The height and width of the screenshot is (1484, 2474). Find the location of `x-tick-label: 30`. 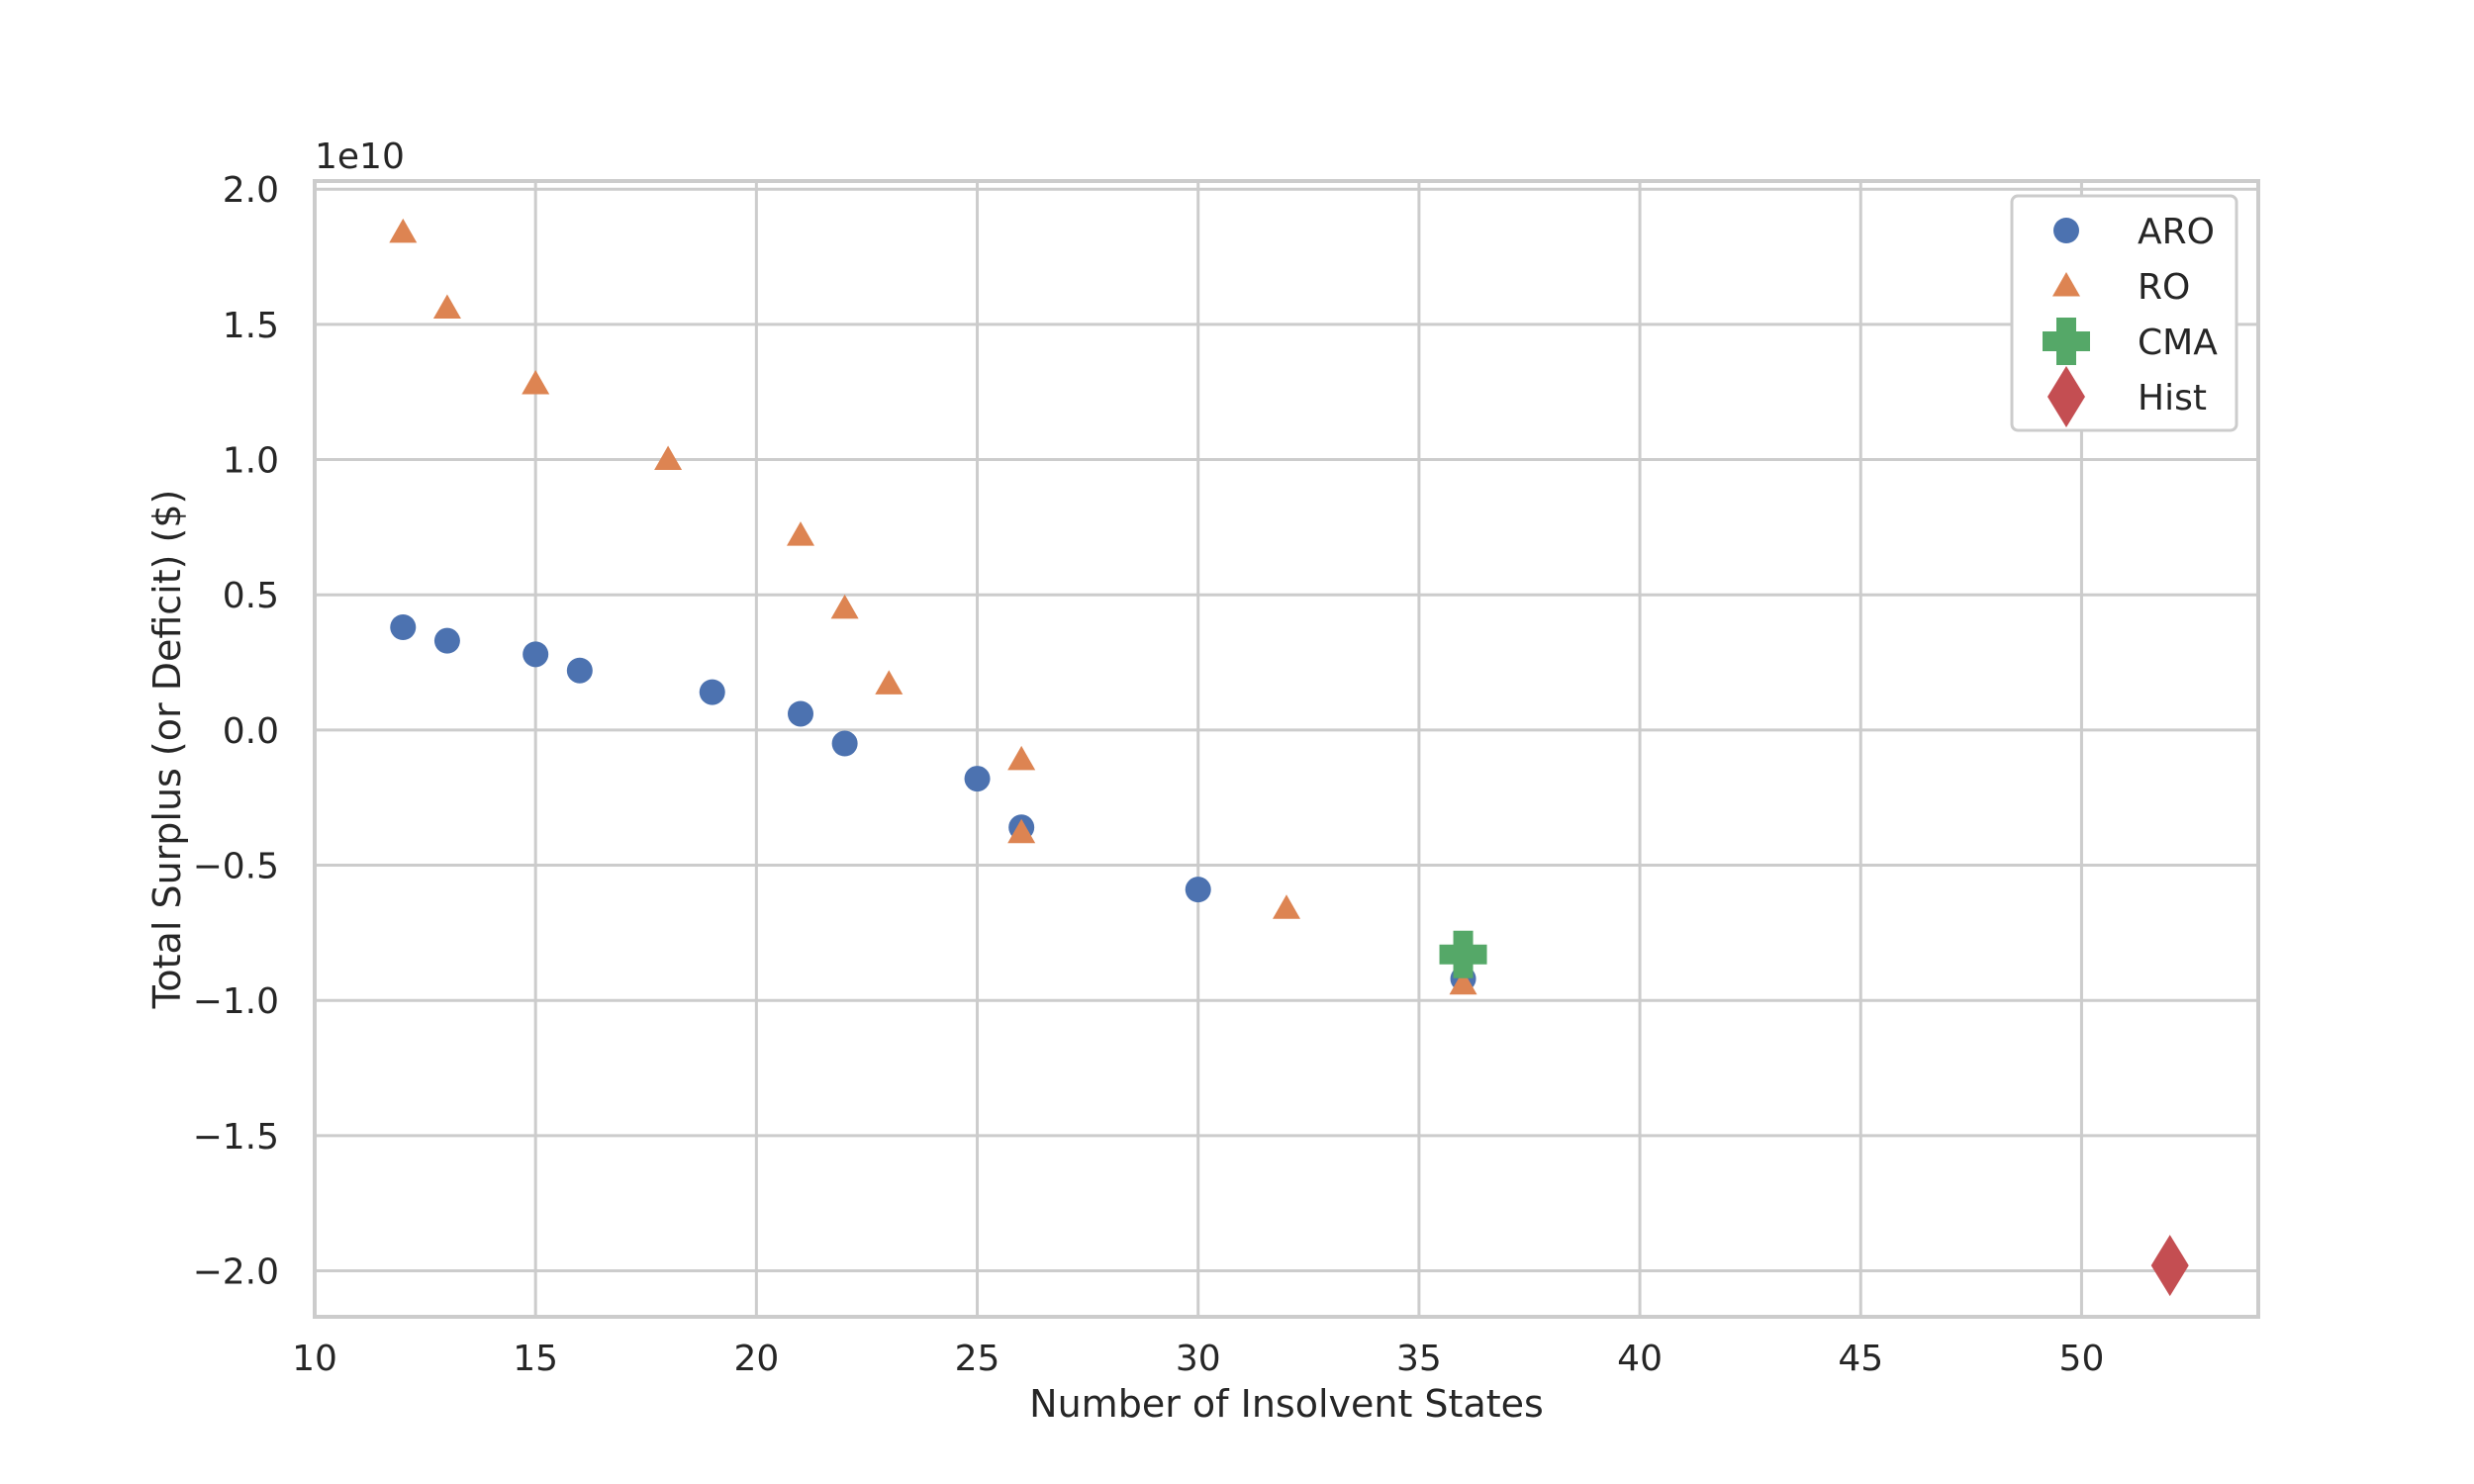

x-tick-label: 30 is located at coordinates (1198, 1359).